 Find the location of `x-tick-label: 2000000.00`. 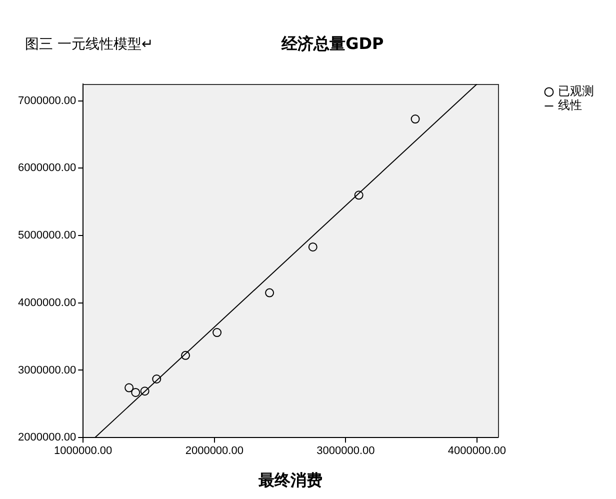

x-tick-label: 2000000.00 is located at coordinates (214, 451).